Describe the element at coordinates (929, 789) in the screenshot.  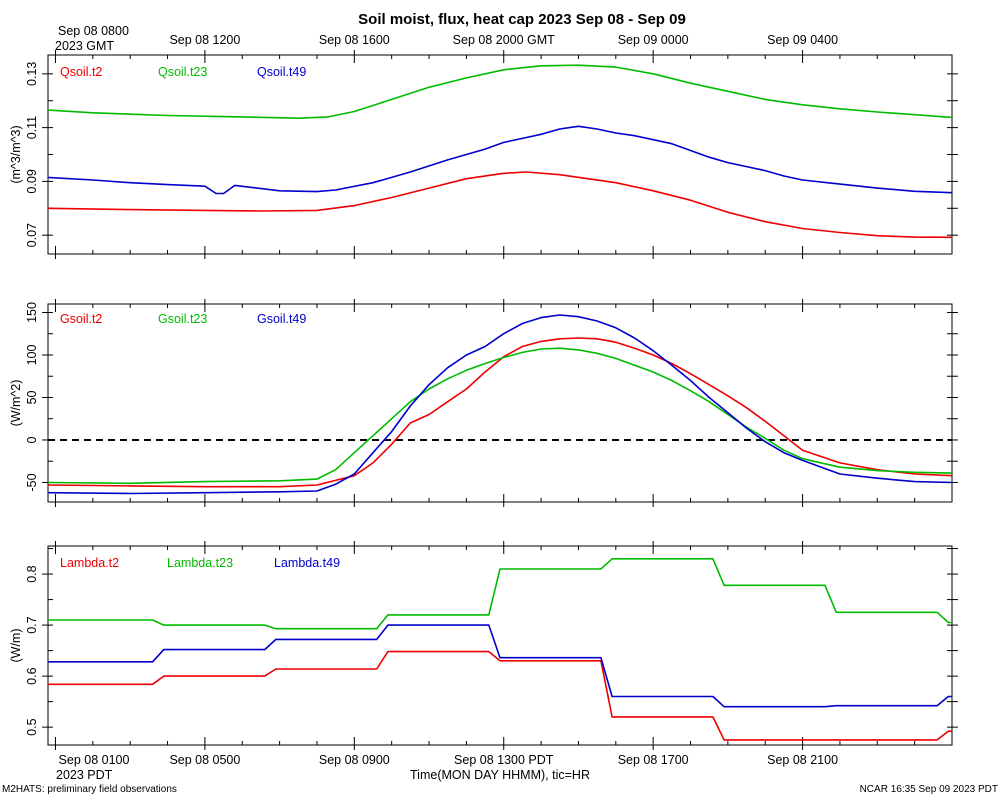
I see `footer-right: NCAR 16:35 Sep 09 2023 PDT` at that location.